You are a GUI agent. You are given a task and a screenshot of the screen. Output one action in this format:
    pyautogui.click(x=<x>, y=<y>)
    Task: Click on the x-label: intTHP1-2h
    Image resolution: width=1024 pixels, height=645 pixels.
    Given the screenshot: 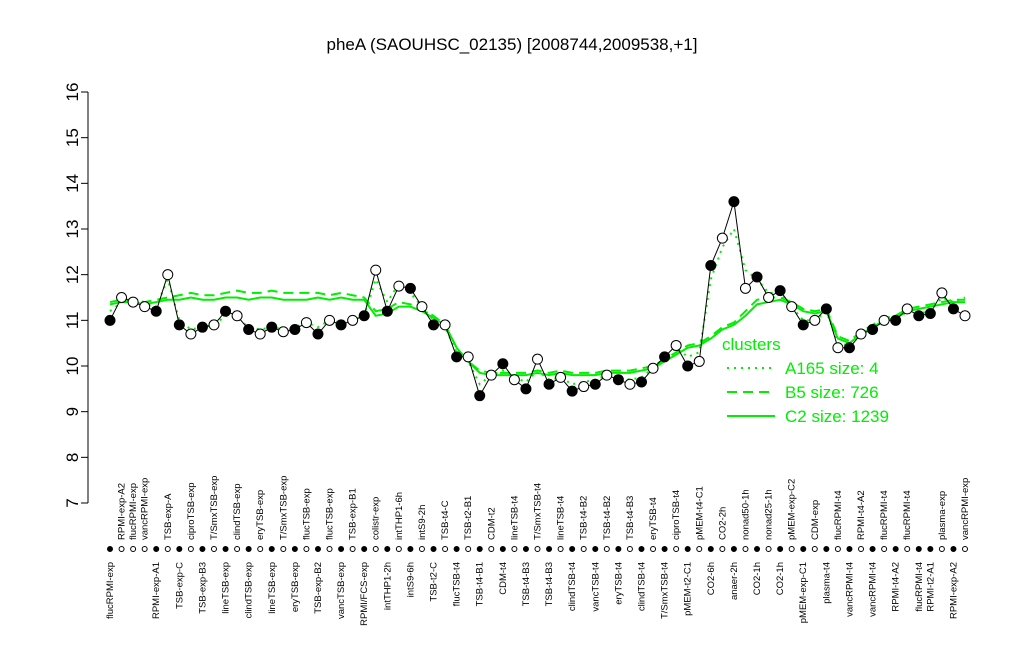 What is the action you would take?
    pyautogui.click(x=387, y=586)
    